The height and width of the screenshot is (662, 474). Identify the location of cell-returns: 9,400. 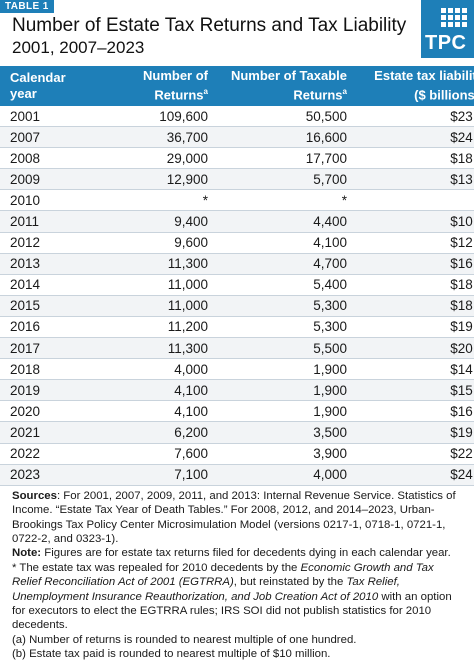
(160, 221).